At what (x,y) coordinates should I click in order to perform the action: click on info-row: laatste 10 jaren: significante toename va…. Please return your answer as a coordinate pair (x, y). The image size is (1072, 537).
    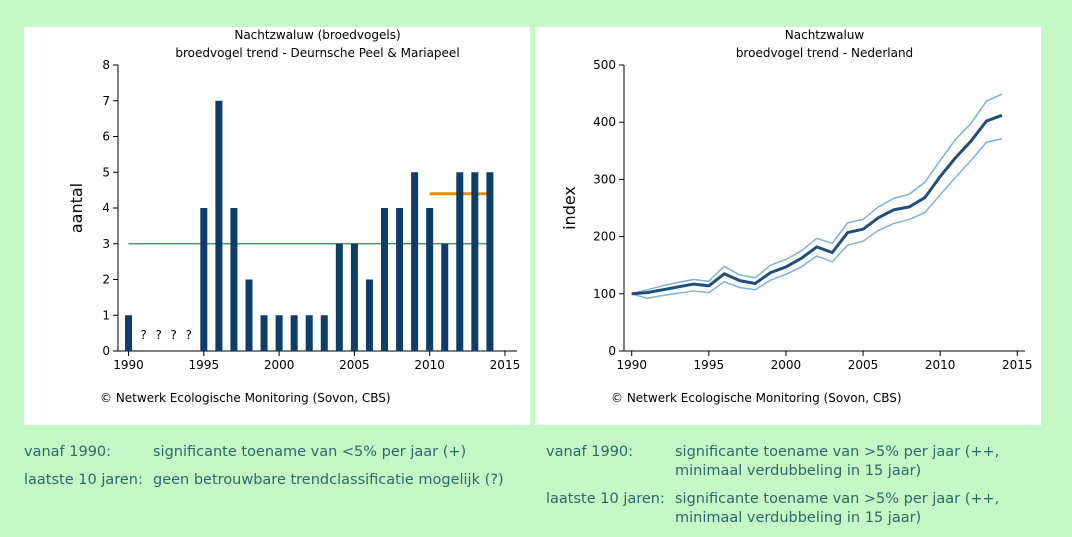
    Looking at the image, I should click on (796, 509).